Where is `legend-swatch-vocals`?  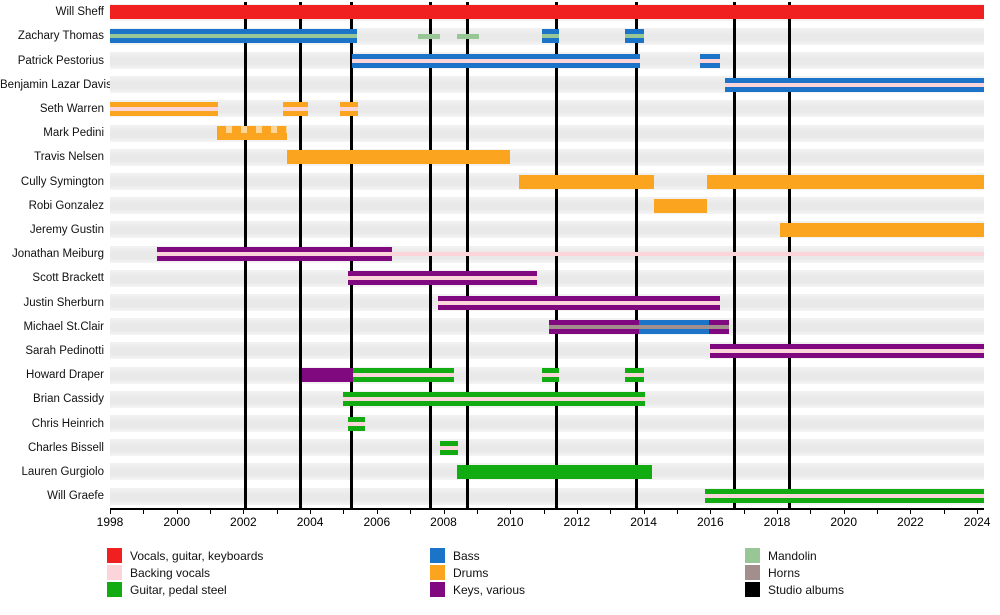 legend-swatch-vocals is located at coordinates (114, 555).